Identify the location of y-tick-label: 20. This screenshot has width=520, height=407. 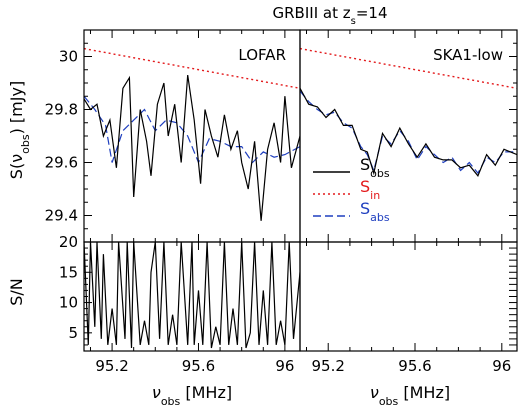
(68, 242).